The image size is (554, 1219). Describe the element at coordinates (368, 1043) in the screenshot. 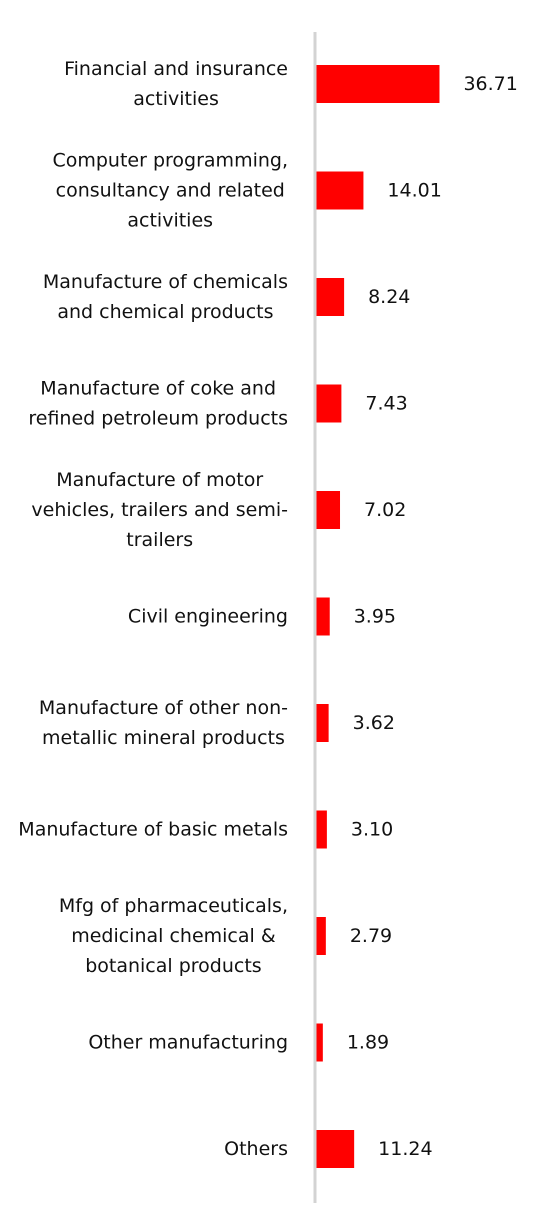

I see `value-label: 1.89` at that location.